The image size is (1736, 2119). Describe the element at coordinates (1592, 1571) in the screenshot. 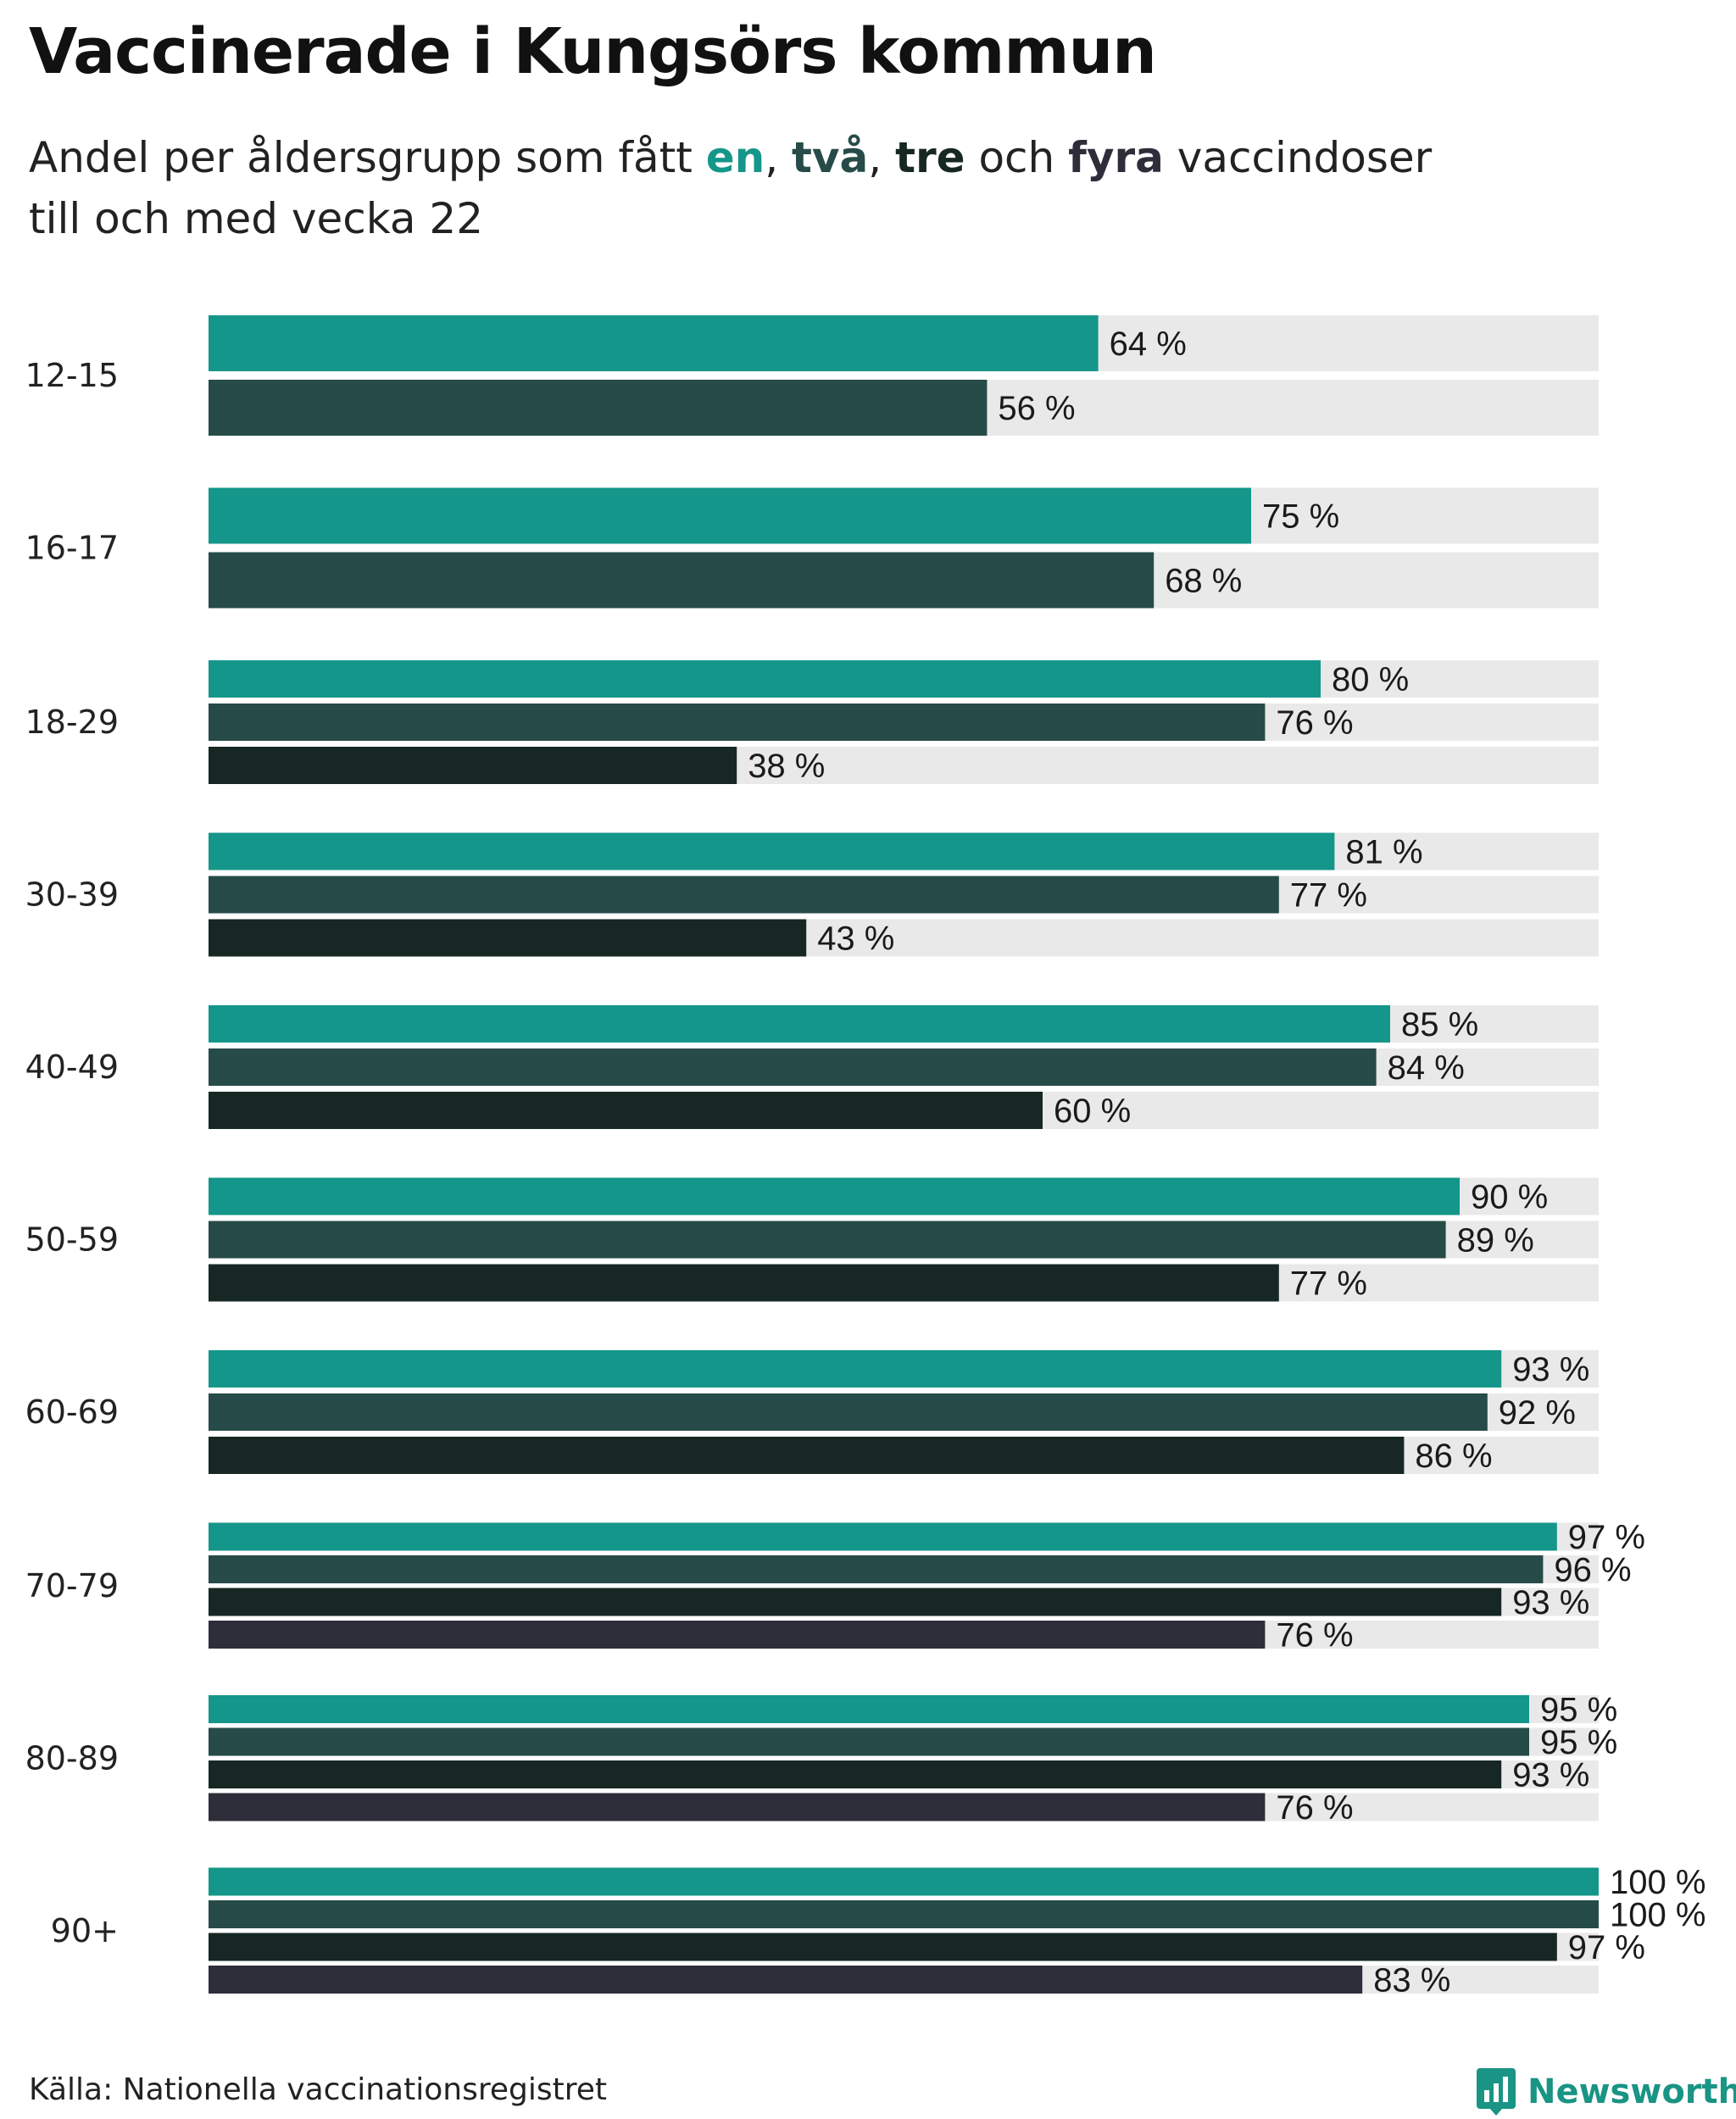

I see `data-label: 96 %` at that location.